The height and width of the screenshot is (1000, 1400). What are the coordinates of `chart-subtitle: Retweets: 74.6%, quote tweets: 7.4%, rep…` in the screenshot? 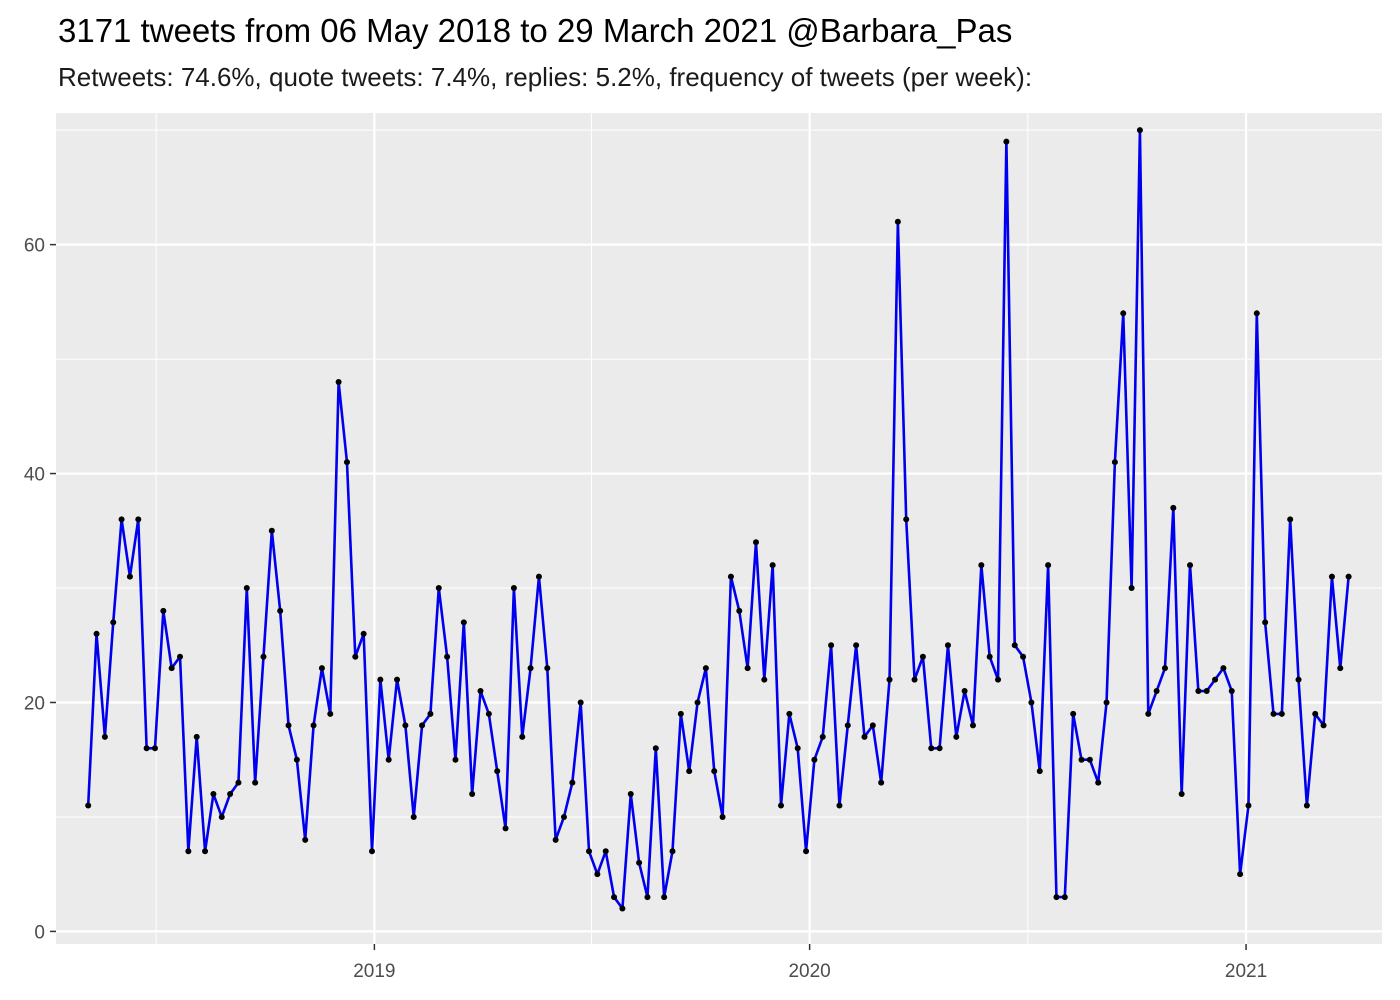 It's located at (545, 77).